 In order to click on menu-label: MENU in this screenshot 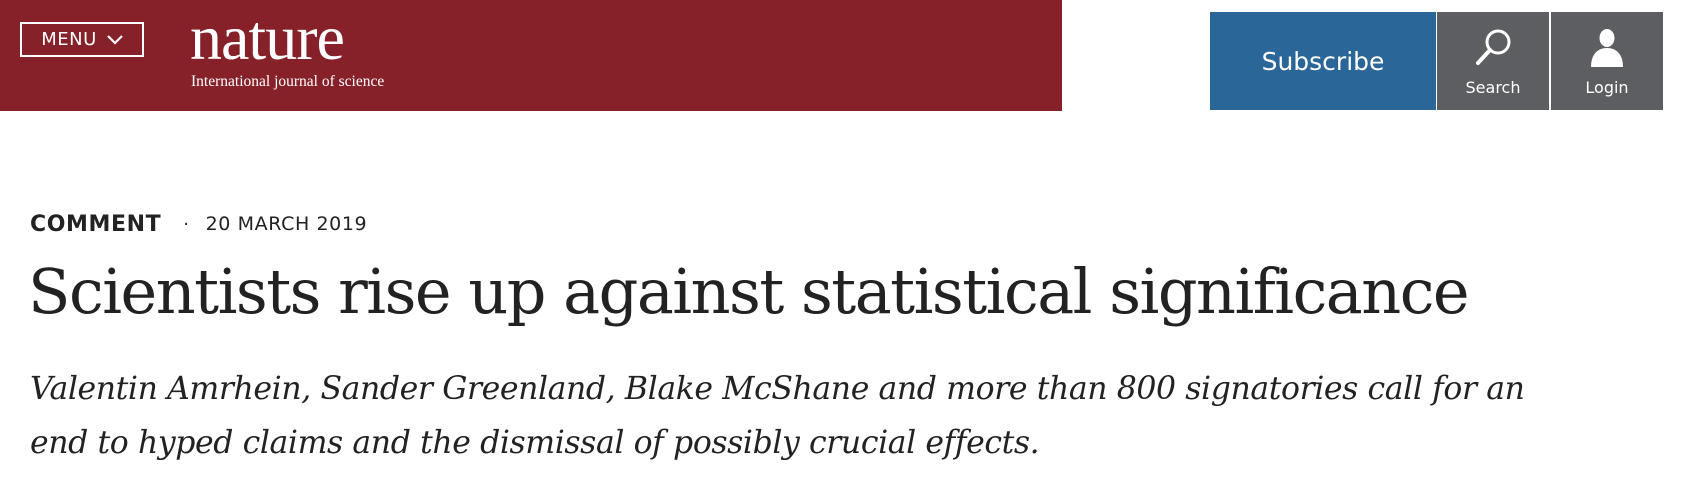, I will do `click(69, 39)`.